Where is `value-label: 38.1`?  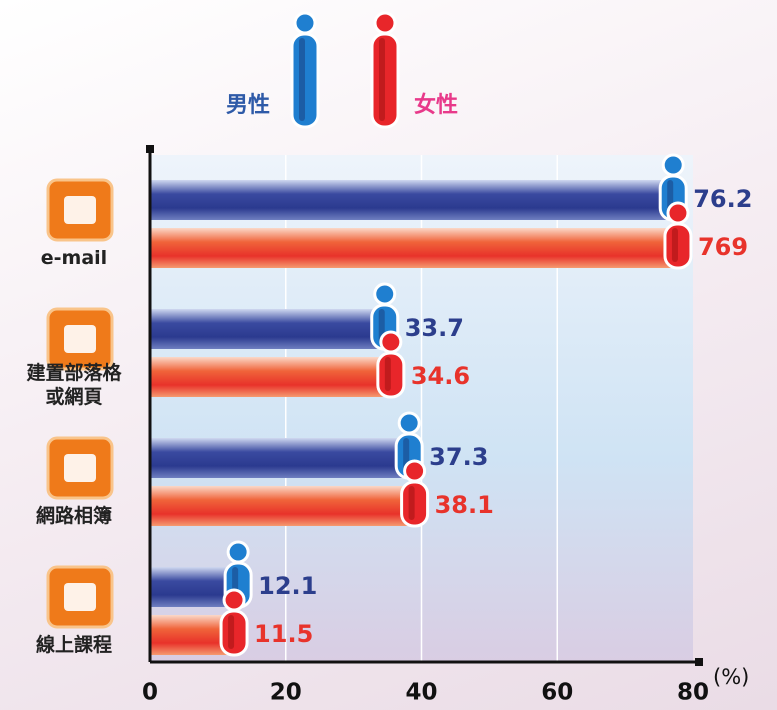 value-label: 38.1 is located at coordinates (464, 505).